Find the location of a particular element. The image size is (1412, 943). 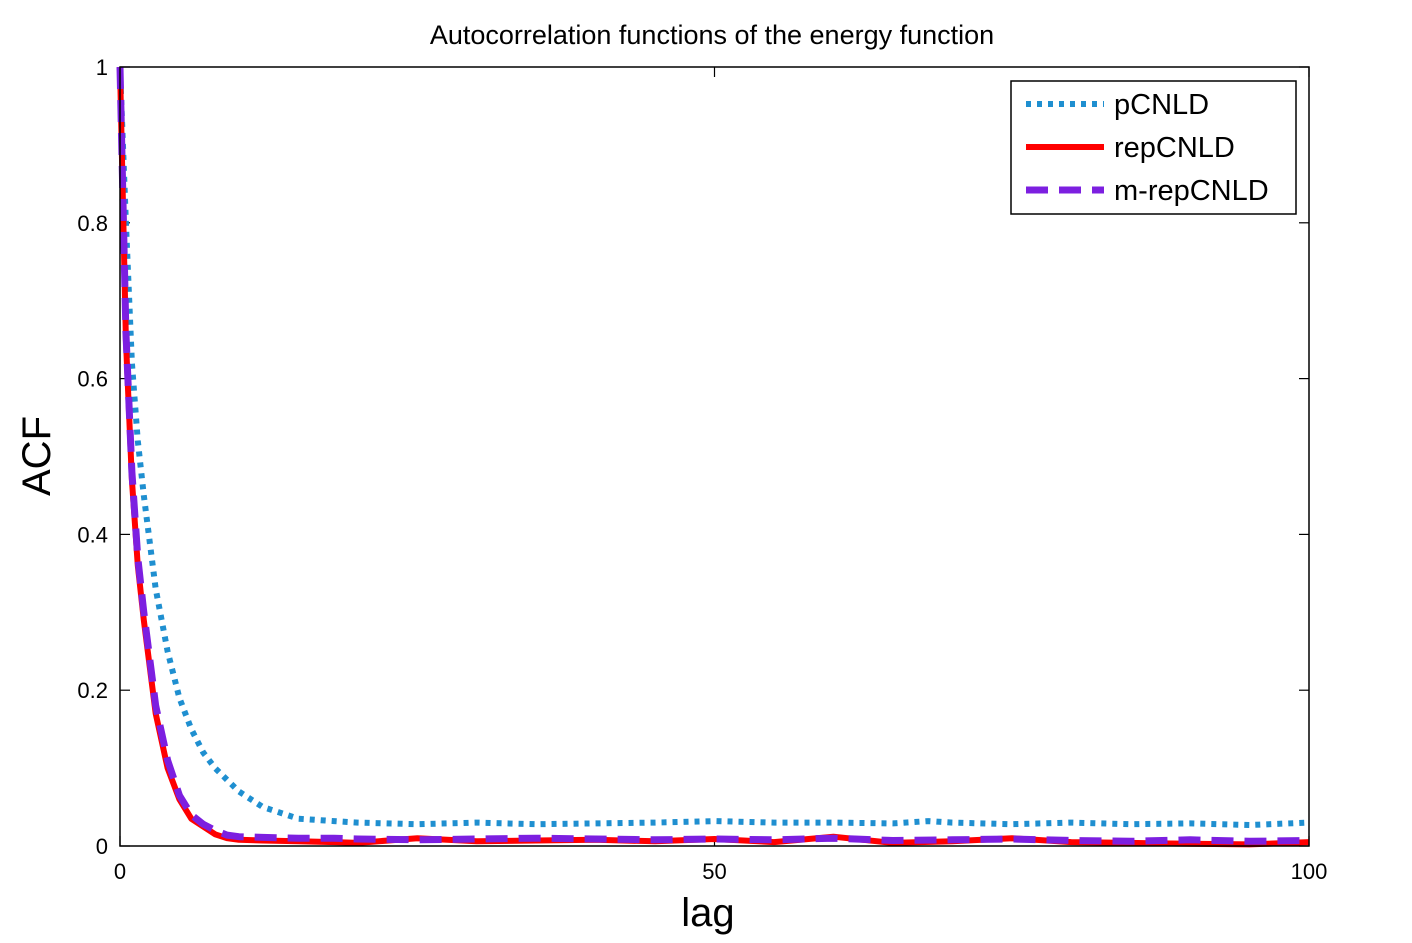

legend-label: pCNLD is located at coordinates (1161, 105).